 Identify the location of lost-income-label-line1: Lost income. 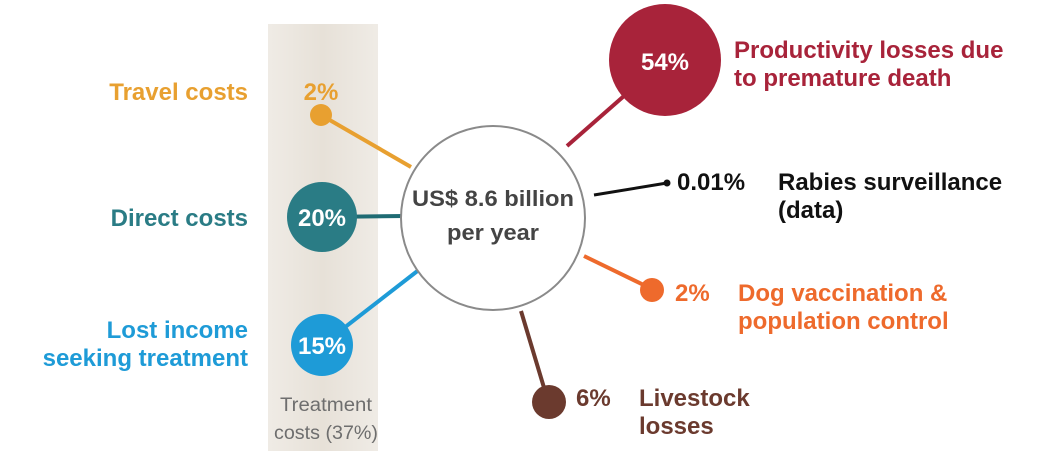
(177, 330).